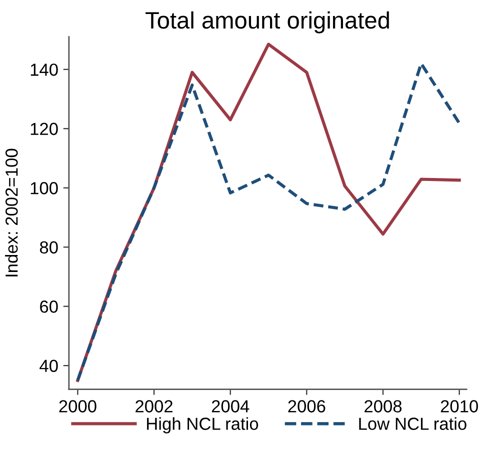  Describe the element at coordinates (44, 188) in the screenshot. I see `y-tick-label: 100` at that location.